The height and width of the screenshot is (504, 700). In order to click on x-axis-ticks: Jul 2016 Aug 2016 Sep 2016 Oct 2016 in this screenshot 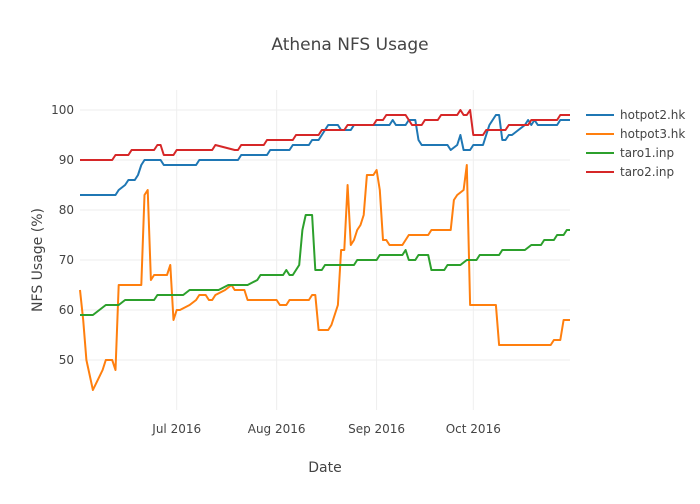, I will do `click(326, 429)`.